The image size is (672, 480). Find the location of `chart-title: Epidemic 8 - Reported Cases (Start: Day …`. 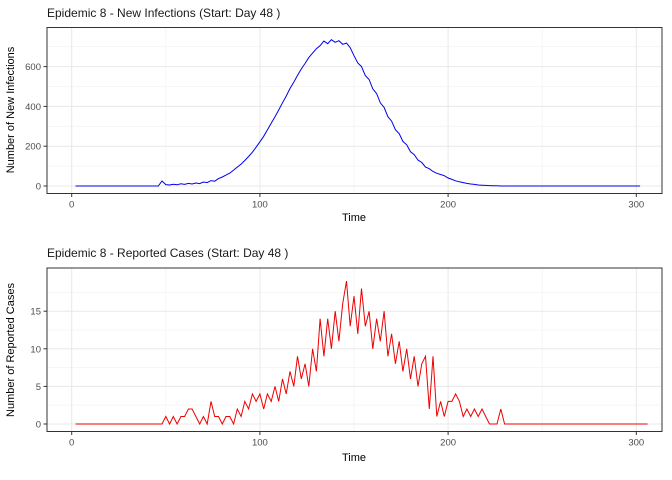

chart-title: Epidemic 8 - Reported Cases (Start: Day … is located at coordinates (168, 253).